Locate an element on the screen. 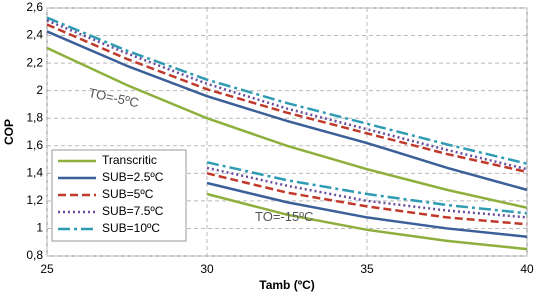  annotation: TO=-15ºC is located at coordinates (284, 216).